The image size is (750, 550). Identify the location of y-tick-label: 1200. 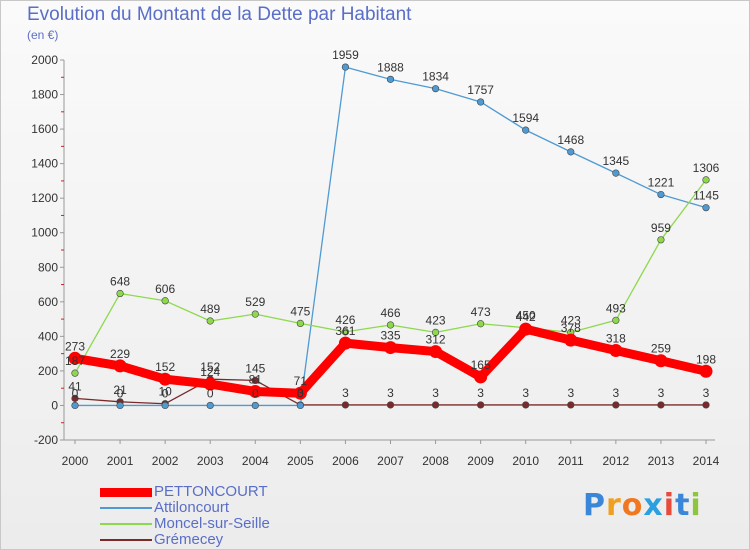
(44, 198).